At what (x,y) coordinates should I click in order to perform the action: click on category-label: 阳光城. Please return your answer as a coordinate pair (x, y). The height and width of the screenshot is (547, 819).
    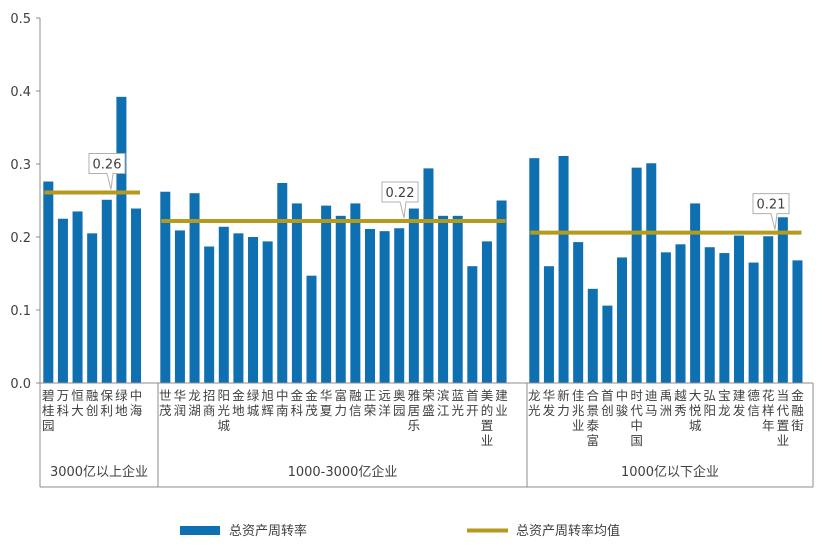
    Looking at the image, I should click on (224, 410).